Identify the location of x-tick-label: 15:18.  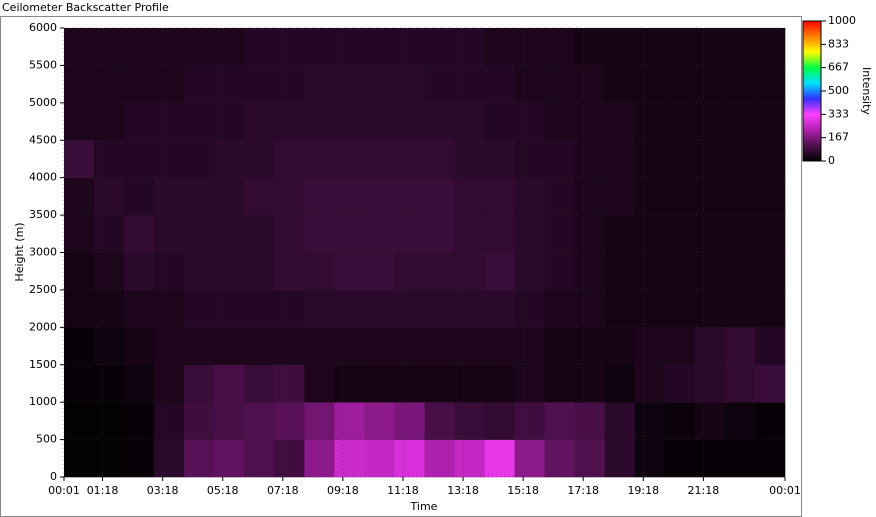
(523, 490).